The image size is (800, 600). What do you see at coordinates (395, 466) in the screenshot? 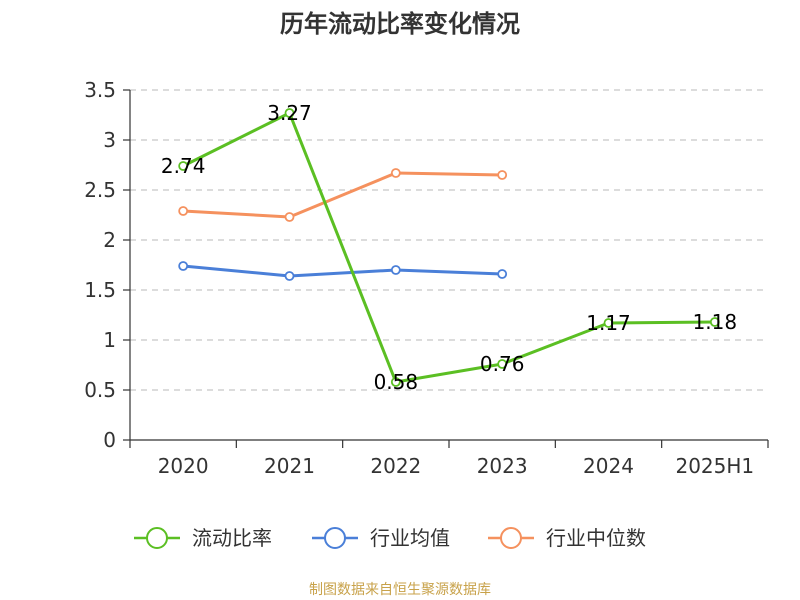
I see `x-tick-label: 2022` at bounding box center [395, 466].